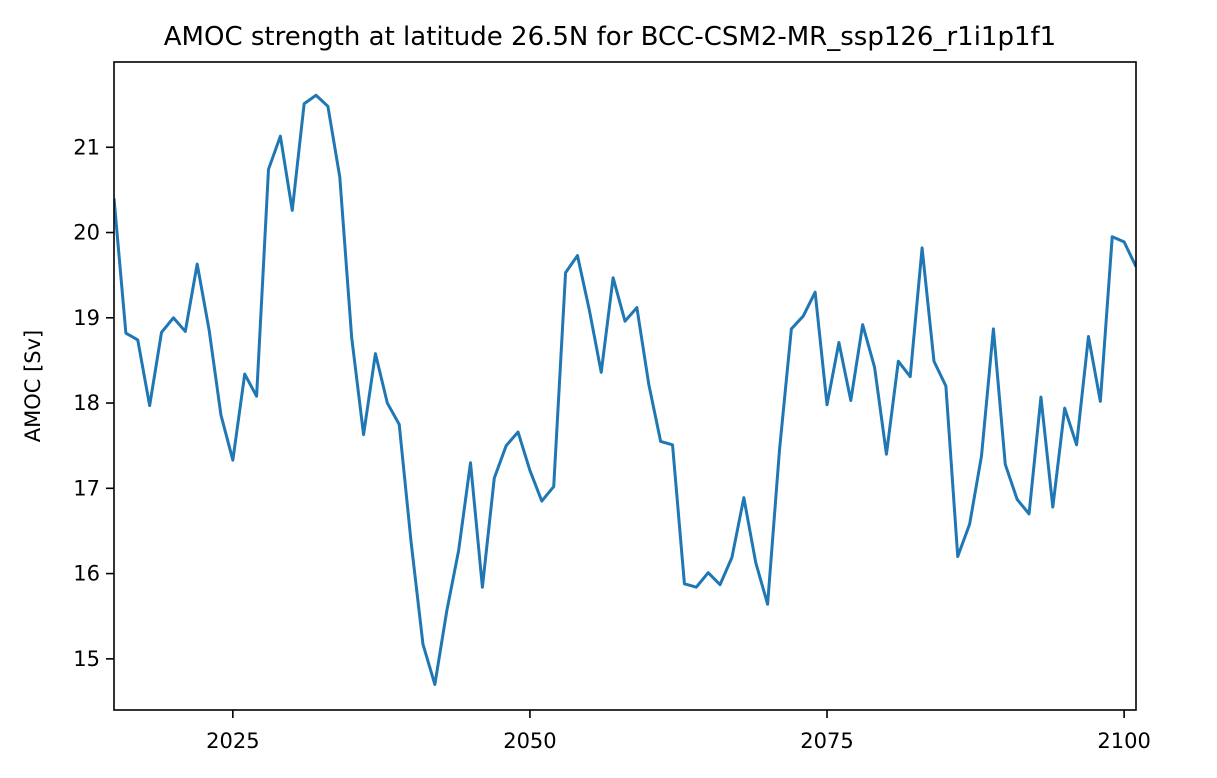 The height and width of the screenshot is (778, 1217). What do you see at coordinates (232, 741) in the screenshot?
I see `x-tick-label: 2025` at bounding box center [232, 741].